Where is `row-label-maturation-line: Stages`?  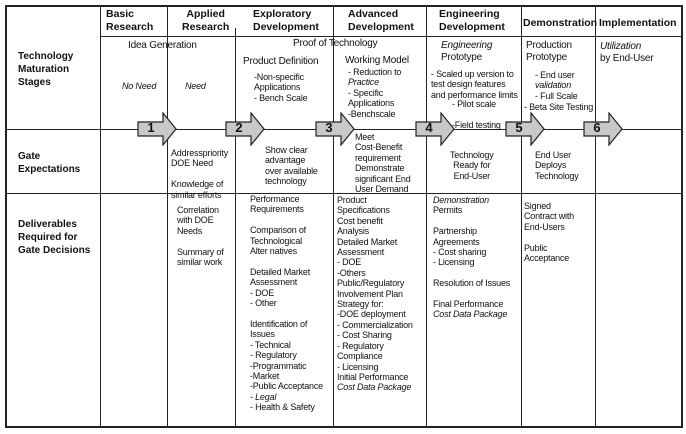
row-label-maturation-line: Stages is located at coordinates (34, 82).